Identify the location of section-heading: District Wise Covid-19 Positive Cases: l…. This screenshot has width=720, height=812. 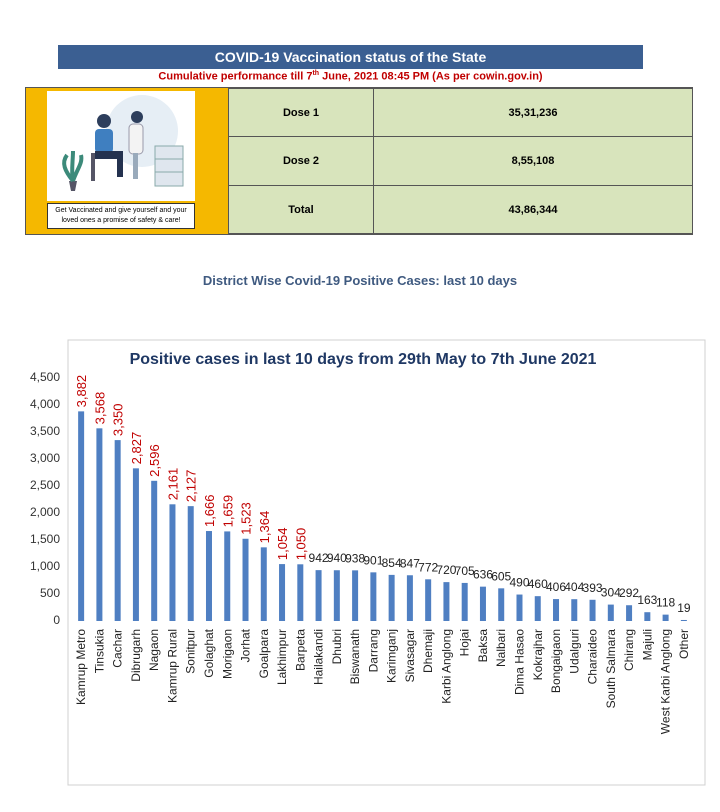
(360, 280).